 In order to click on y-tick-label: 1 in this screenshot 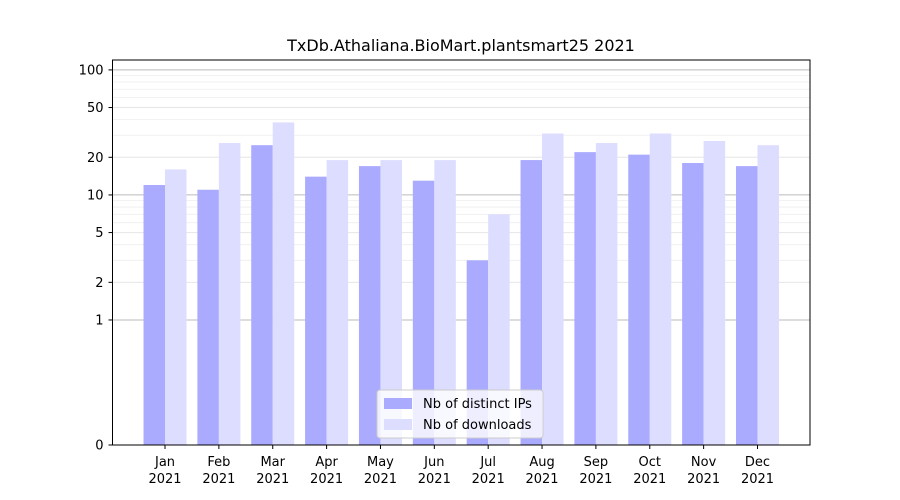, I will do `click(99, 320)`.